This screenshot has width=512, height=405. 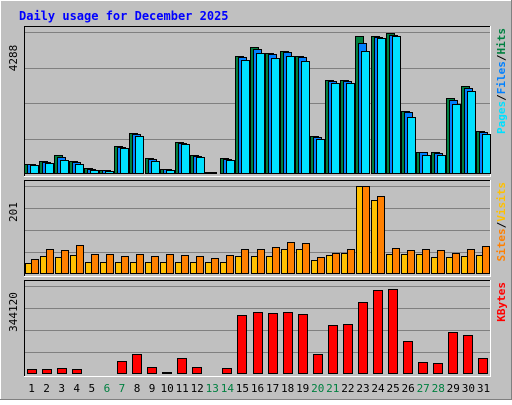 I want to click on x-tick-label-day-13: 13, so click(x=212, y=388).